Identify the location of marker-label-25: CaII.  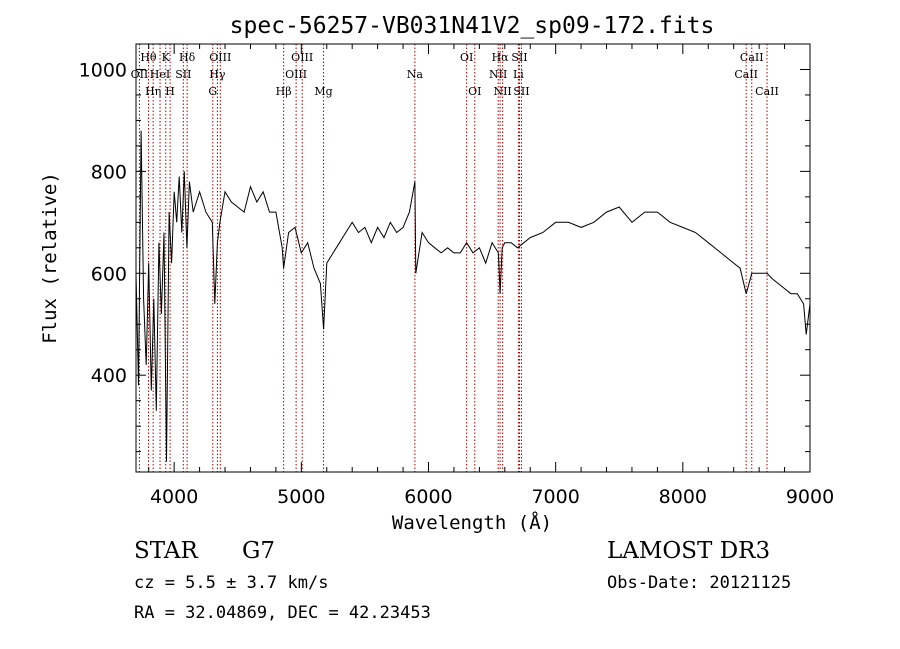
(752, 57).